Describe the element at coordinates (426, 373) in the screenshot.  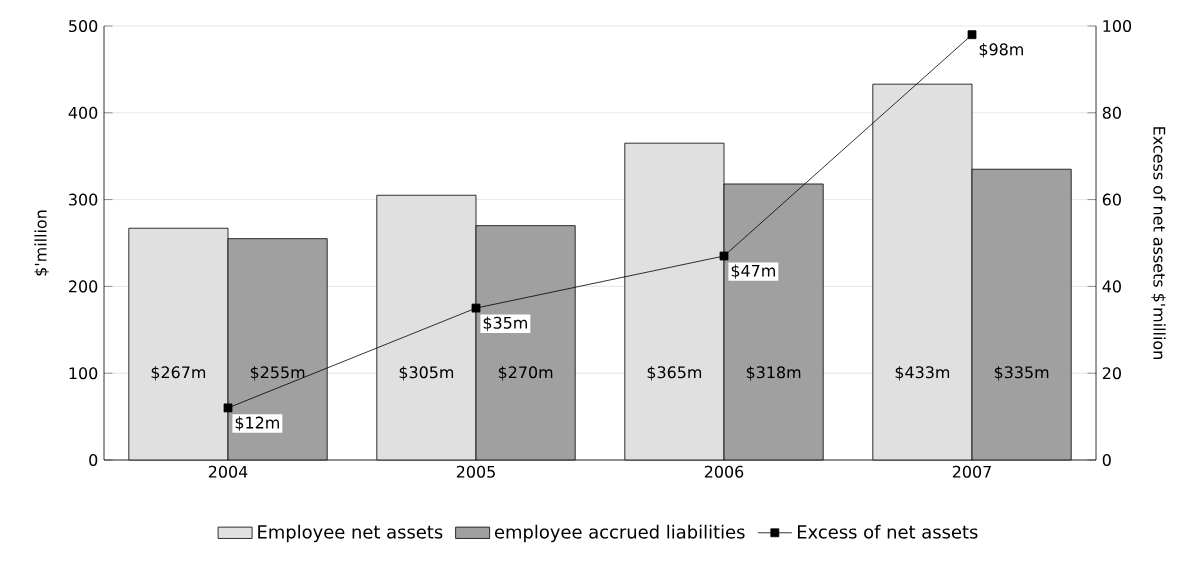
I see `data-label: $305m` at that location.